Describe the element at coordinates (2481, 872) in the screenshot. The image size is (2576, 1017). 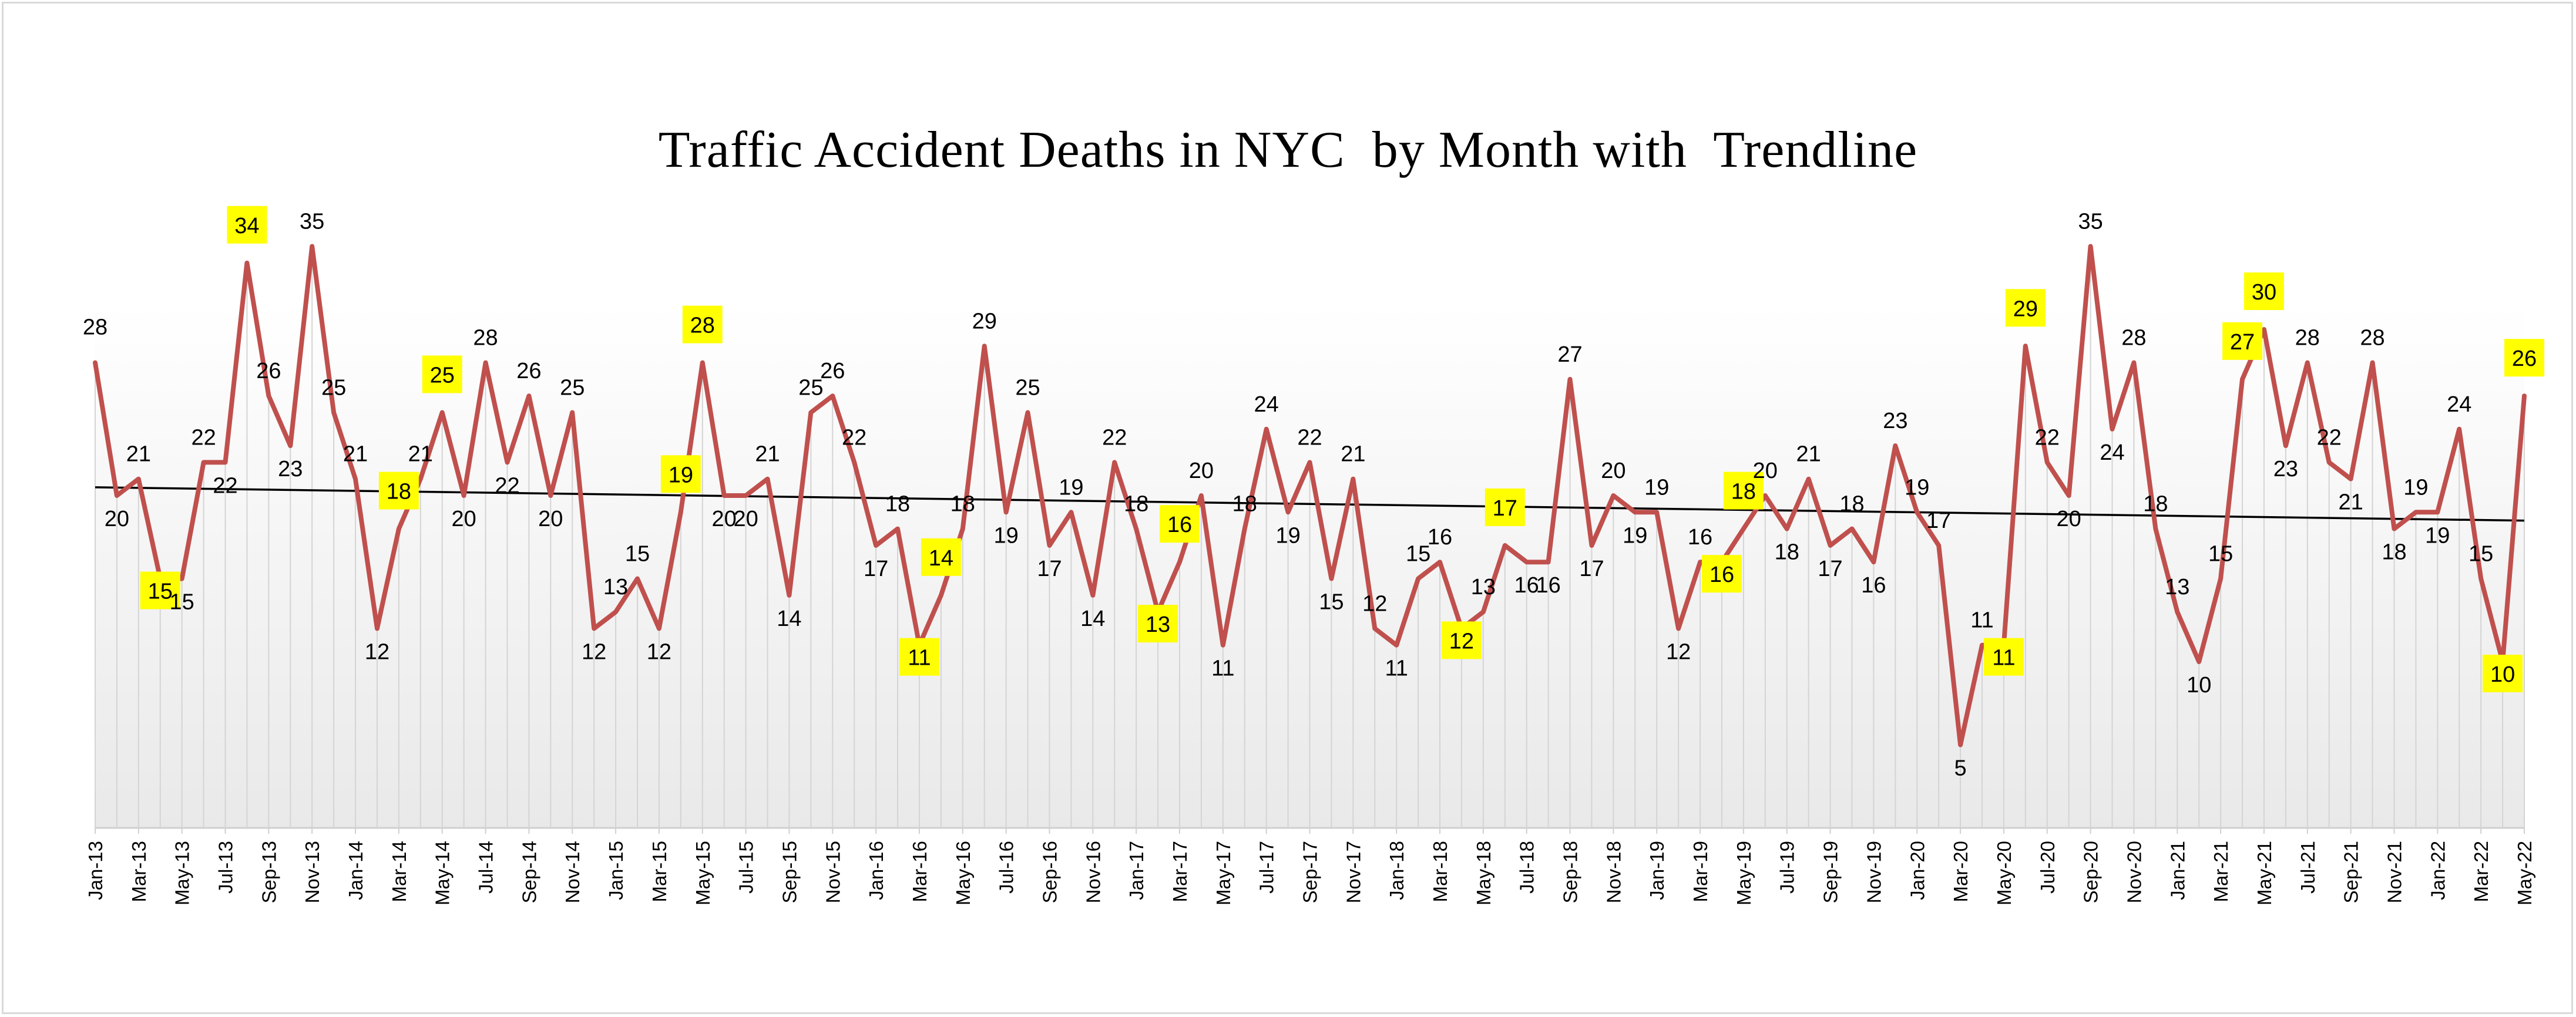
I see `x-tick-label: Mar-22` at that location.